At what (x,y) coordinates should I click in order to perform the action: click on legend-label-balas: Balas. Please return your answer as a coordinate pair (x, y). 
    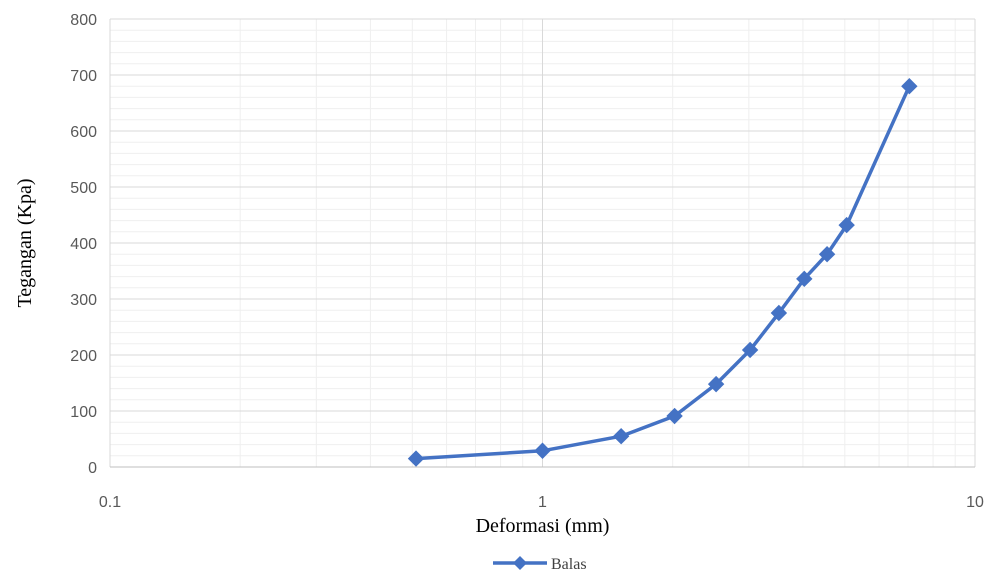
    Looking at the image, I should click on (569, 564).